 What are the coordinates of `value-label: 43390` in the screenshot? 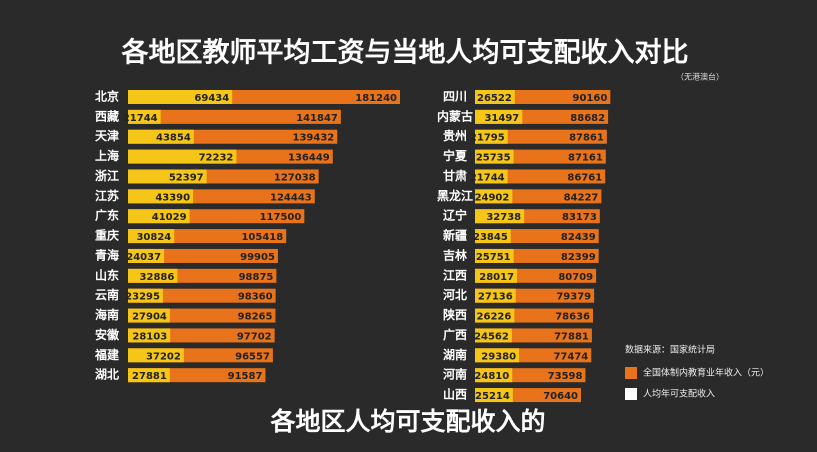 It's located at (172, 197).